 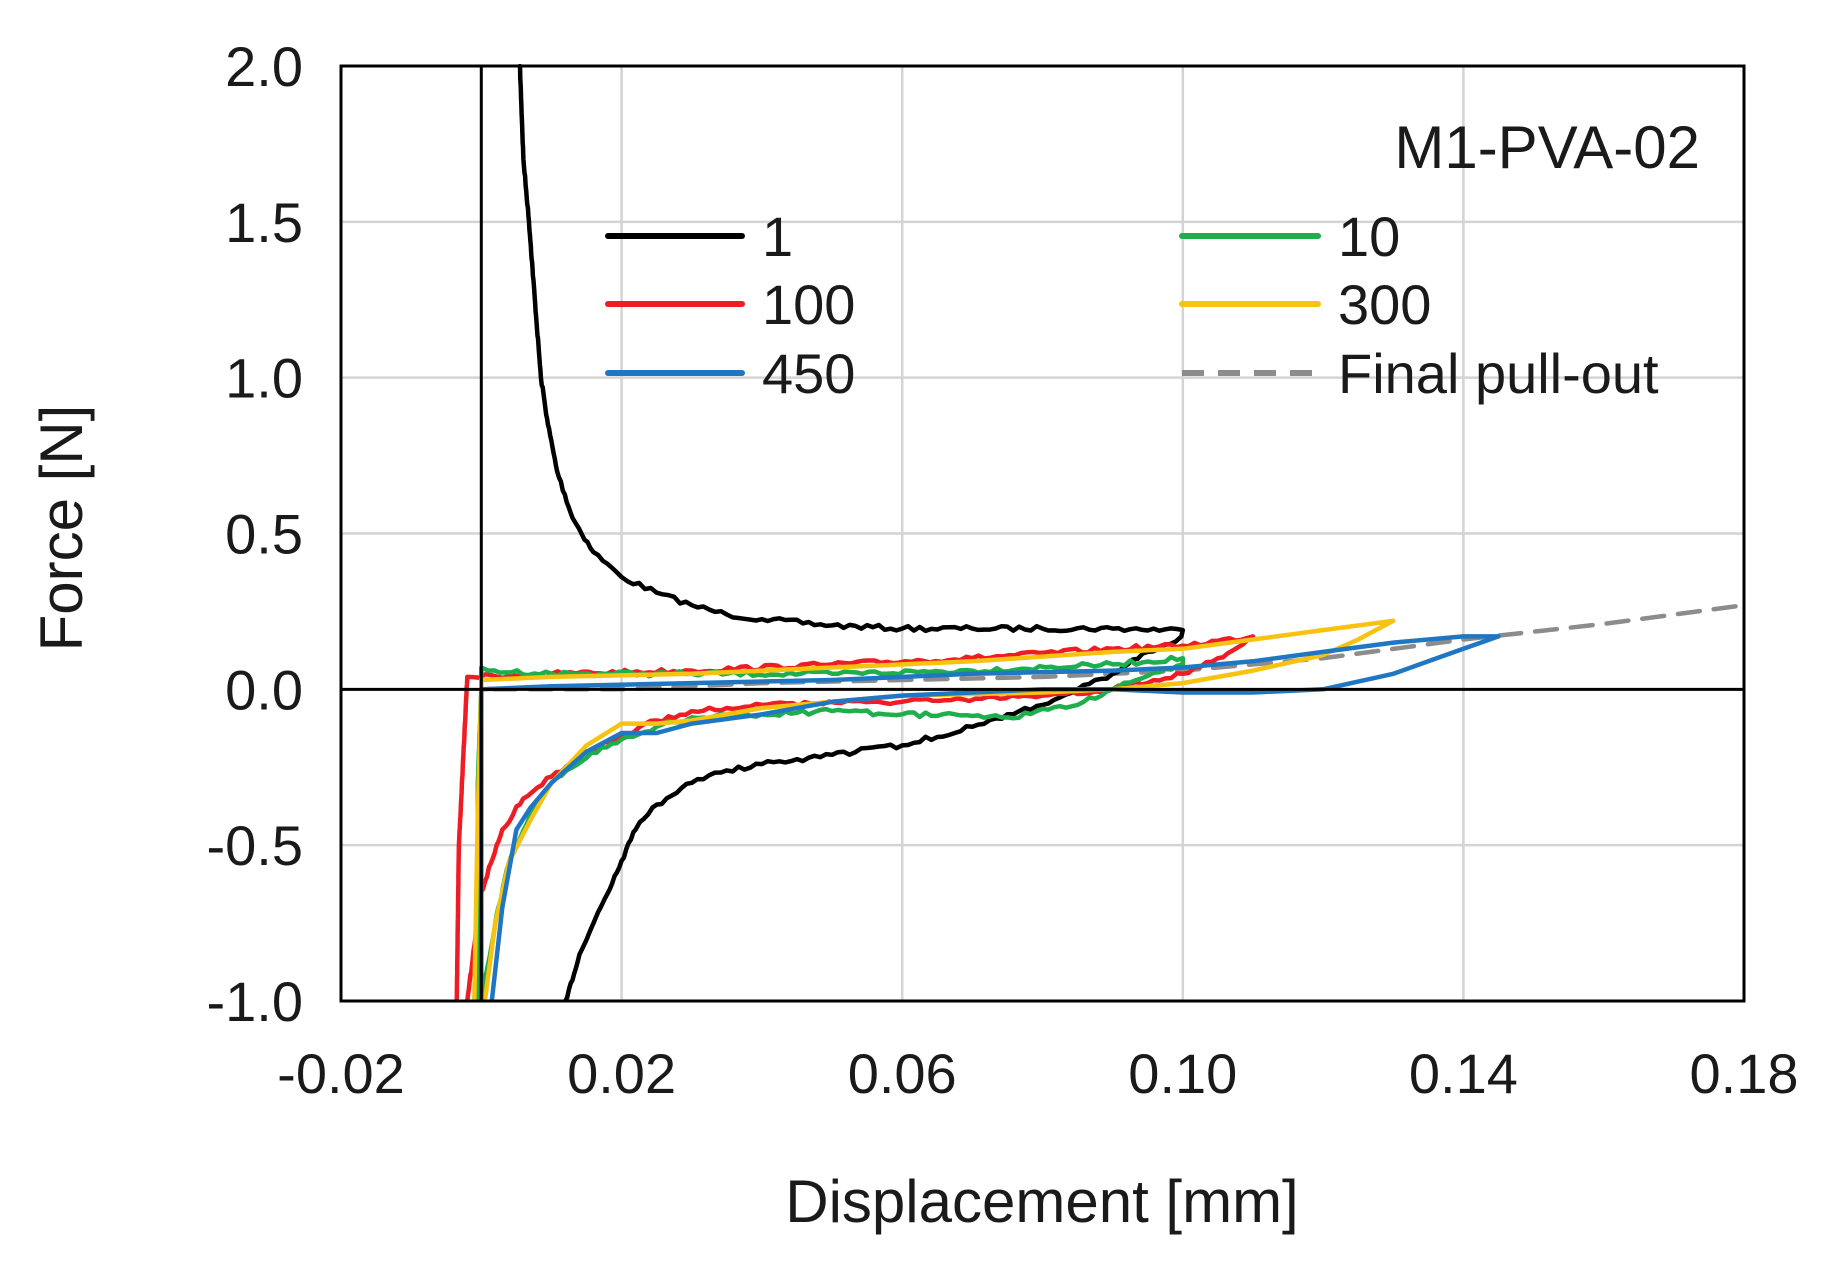 I want to click on chart-title: M1-PVA-02, so click(x=1547, y=147).